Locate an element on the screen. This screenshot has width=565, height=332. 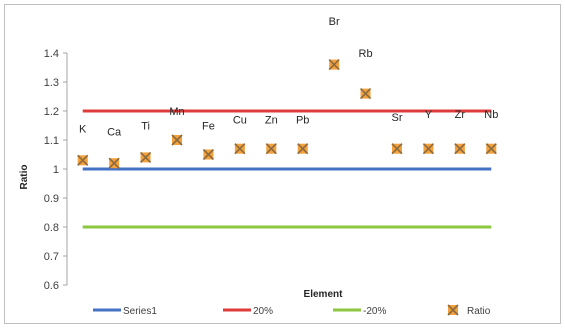
data-label: Y is located at coordinates (429, 115).